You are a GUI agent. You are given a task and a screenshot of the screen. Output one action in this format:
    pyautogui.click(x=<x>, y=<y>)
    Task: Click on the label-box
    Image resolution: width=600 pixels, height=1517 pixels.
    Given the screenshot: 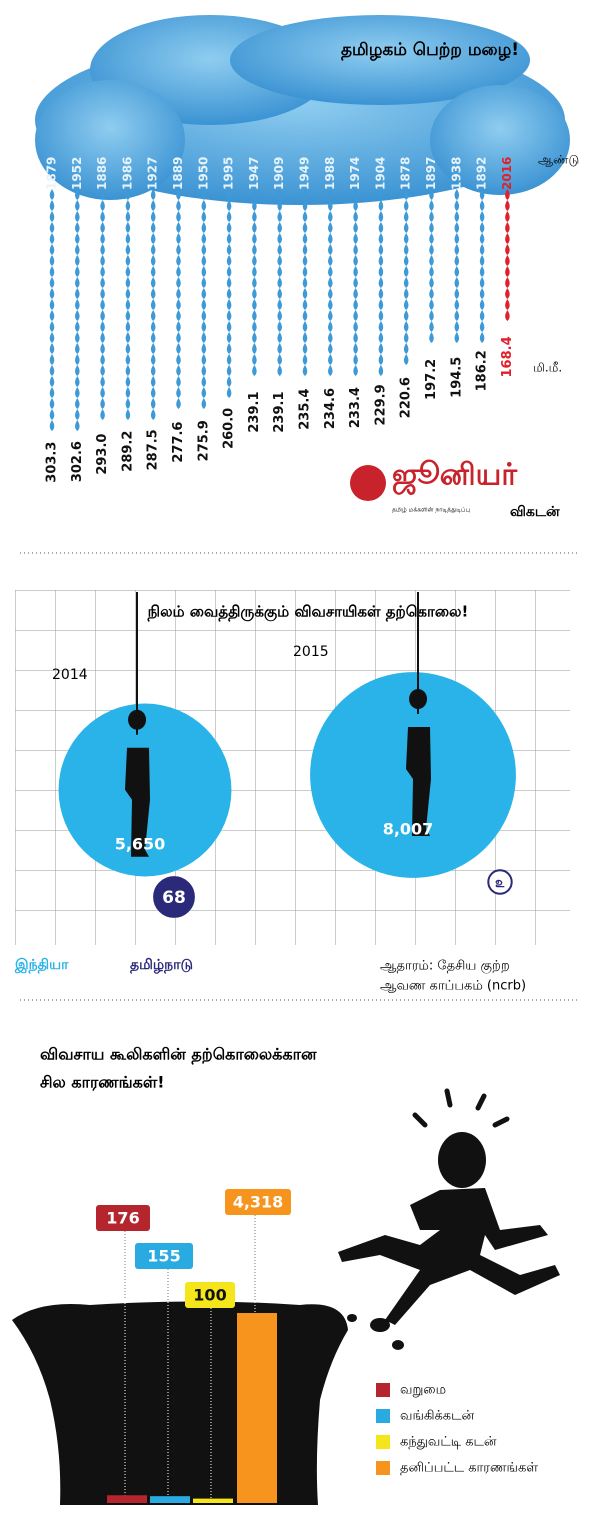 What is the action you would take?
    pyautogui.click(x=210, y=1295)
    